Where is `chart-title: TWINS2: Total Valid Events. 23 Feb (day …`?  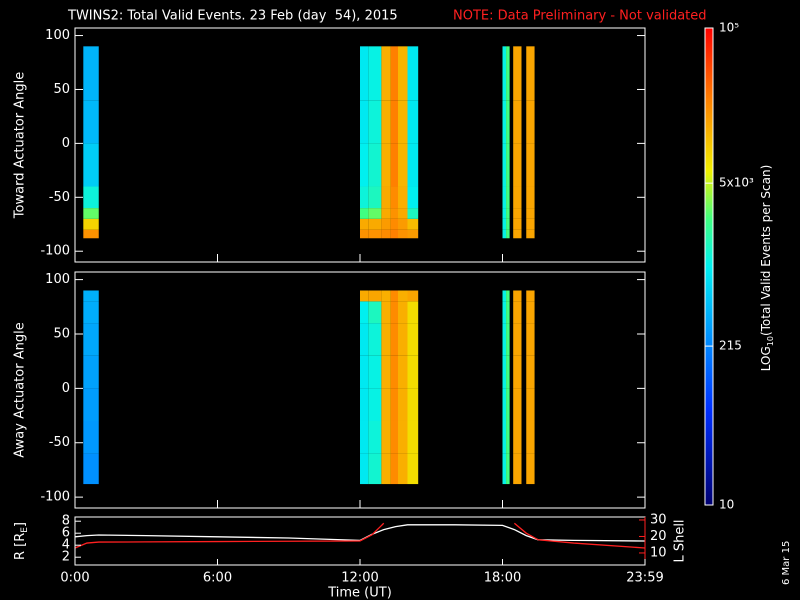
chart-title: TWINS2: Total Valid Events. 23 Feb (day … is located at coordinates (232, 16).